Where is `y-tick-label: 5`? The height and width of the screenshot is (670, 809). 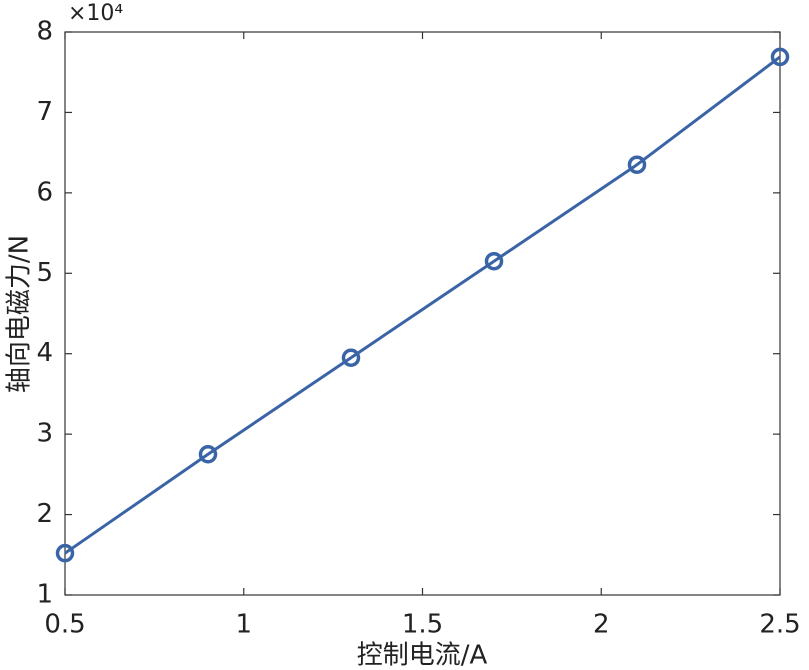 y-tick-label: 5 is located at coordinates (44, 273).